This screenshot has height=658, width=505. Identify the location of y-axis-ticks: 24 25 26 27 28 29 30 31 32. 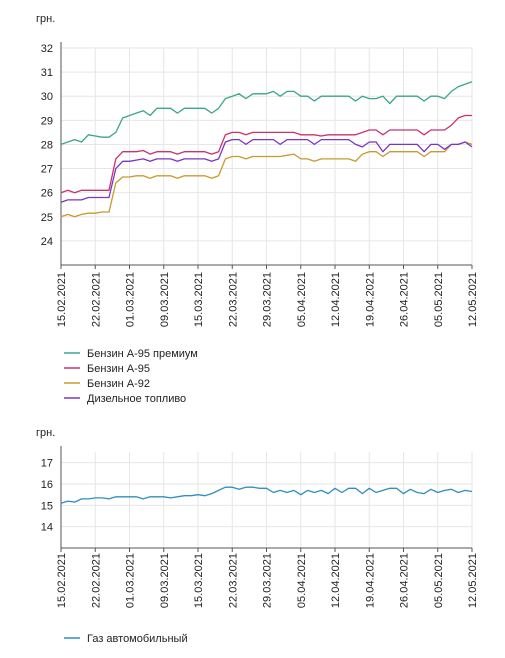
(47, 145).